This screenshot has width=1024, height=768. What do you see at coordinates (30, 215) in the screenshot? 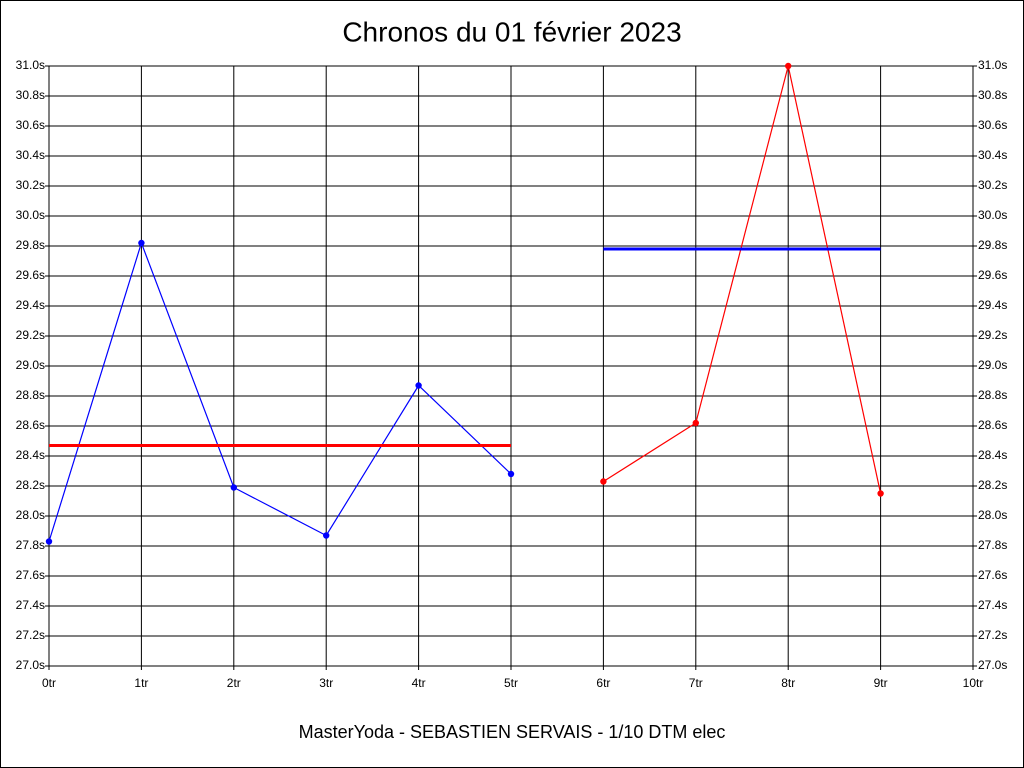
I see `y-tick-label: 30.0s` at bounding box center [30, 215].